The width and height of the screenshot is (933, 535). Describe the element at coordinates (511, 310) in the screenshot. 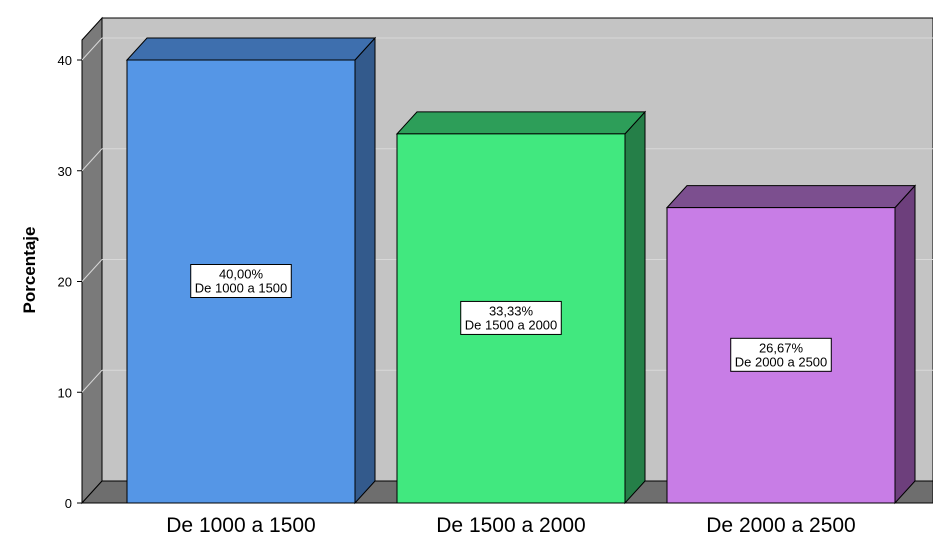

I see `data-label-value: 33,33%` at that location.